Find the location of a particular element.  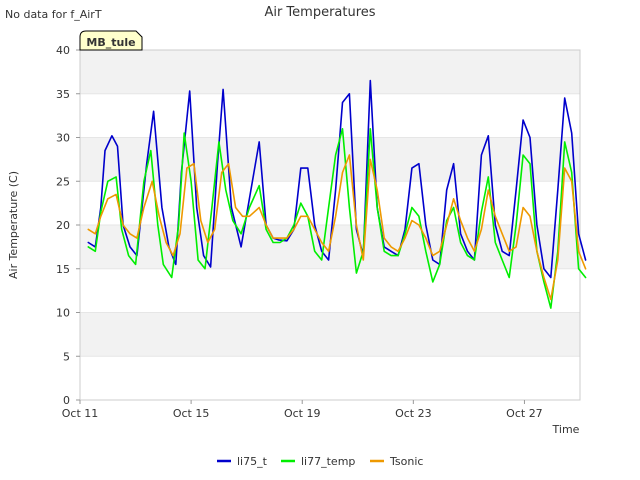

y-axis-label: Air Temperature (C) is located at coordinates (13, 225).